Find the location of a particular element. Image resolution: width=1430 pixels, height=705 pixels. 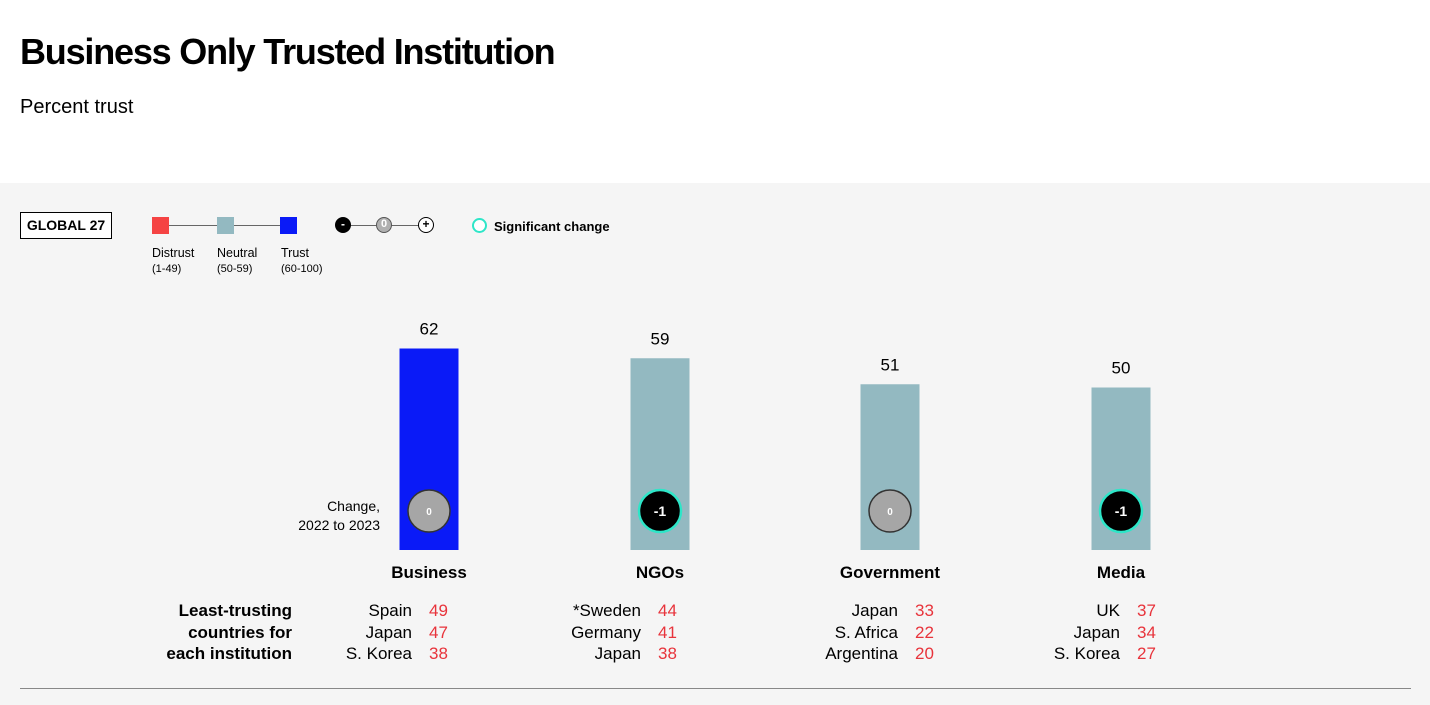

plus-circle-icon: + is located at coordinates (426, 225).